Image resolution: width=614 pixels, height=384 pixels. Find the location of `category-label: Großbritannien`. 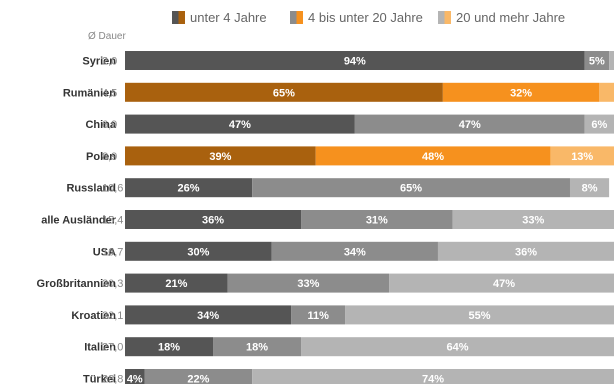

category-label: Großbritannien is located at coordinates (77, 284).